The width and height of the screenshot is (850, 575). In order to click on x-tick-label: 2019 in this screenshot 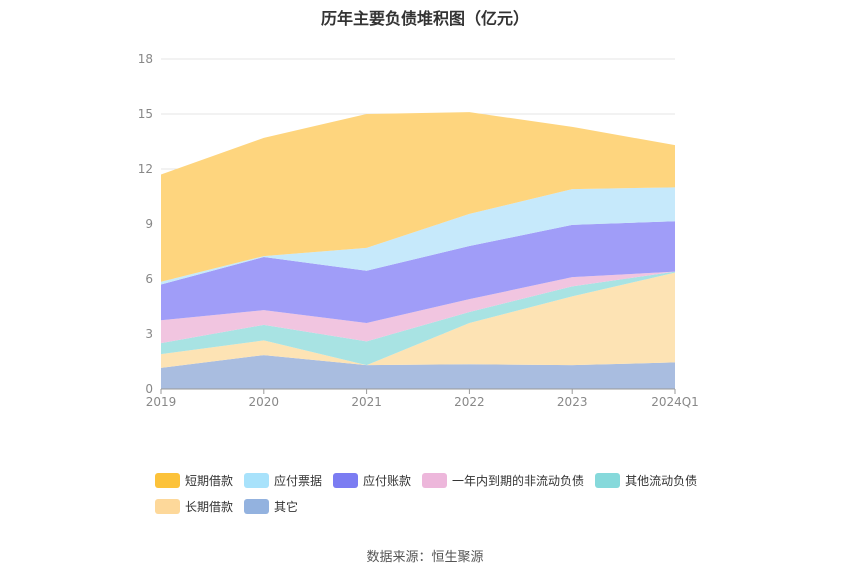, I will do `click(161, 402)`.